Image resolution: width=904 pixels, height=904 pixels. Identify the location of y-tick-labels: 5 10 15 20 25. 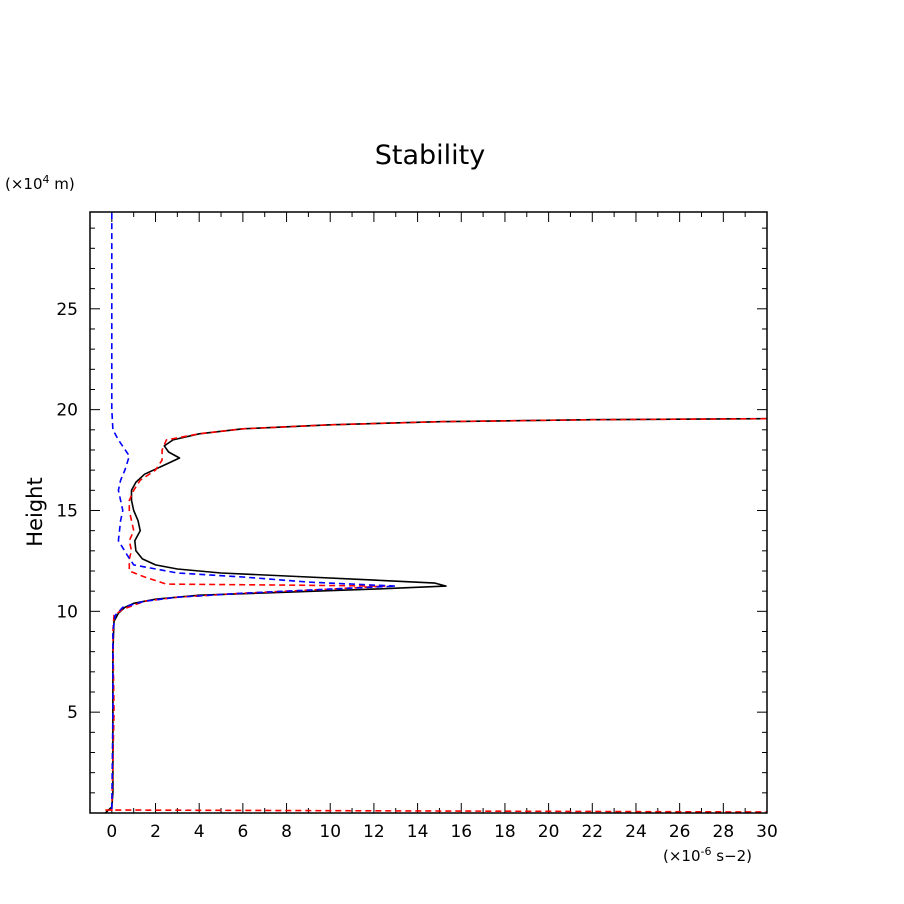
(67, 511).